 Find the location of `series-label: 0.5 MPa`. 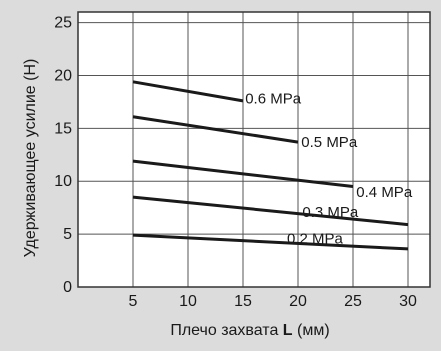

series-label: 0.5 MPa is located at coordinates (329, 142).